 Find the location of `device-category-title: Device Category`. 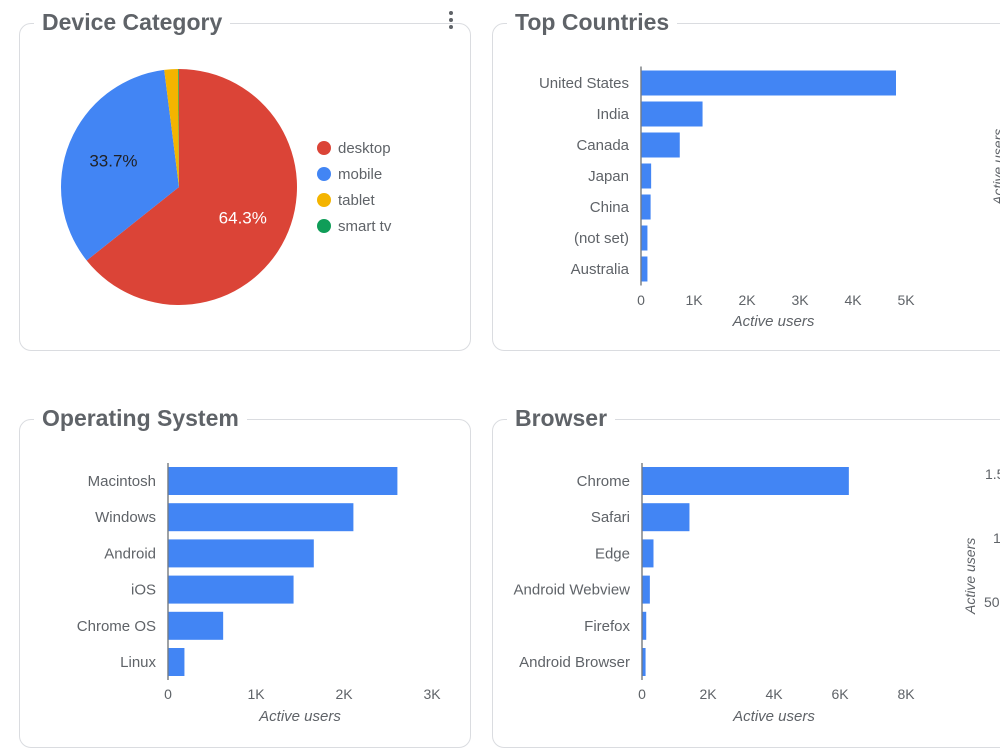

device-category-title: Device Category is located at coordinates (132, 22).